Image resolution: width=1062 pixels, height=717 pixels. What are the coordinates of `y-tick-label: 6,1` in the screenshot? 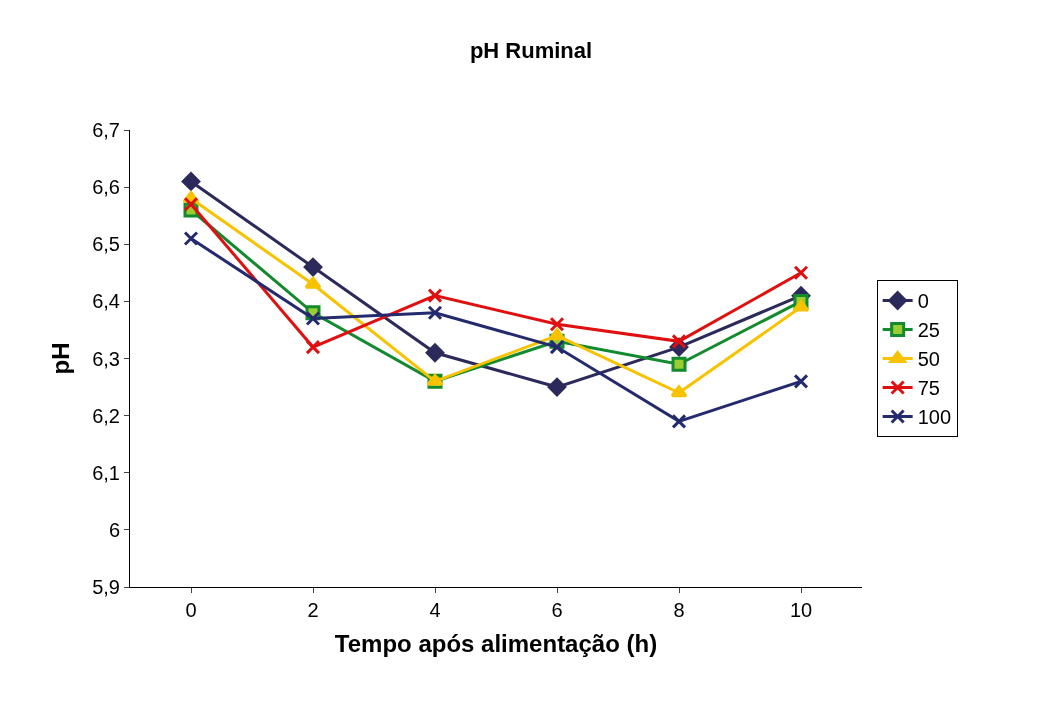 It's located at (106, 472).